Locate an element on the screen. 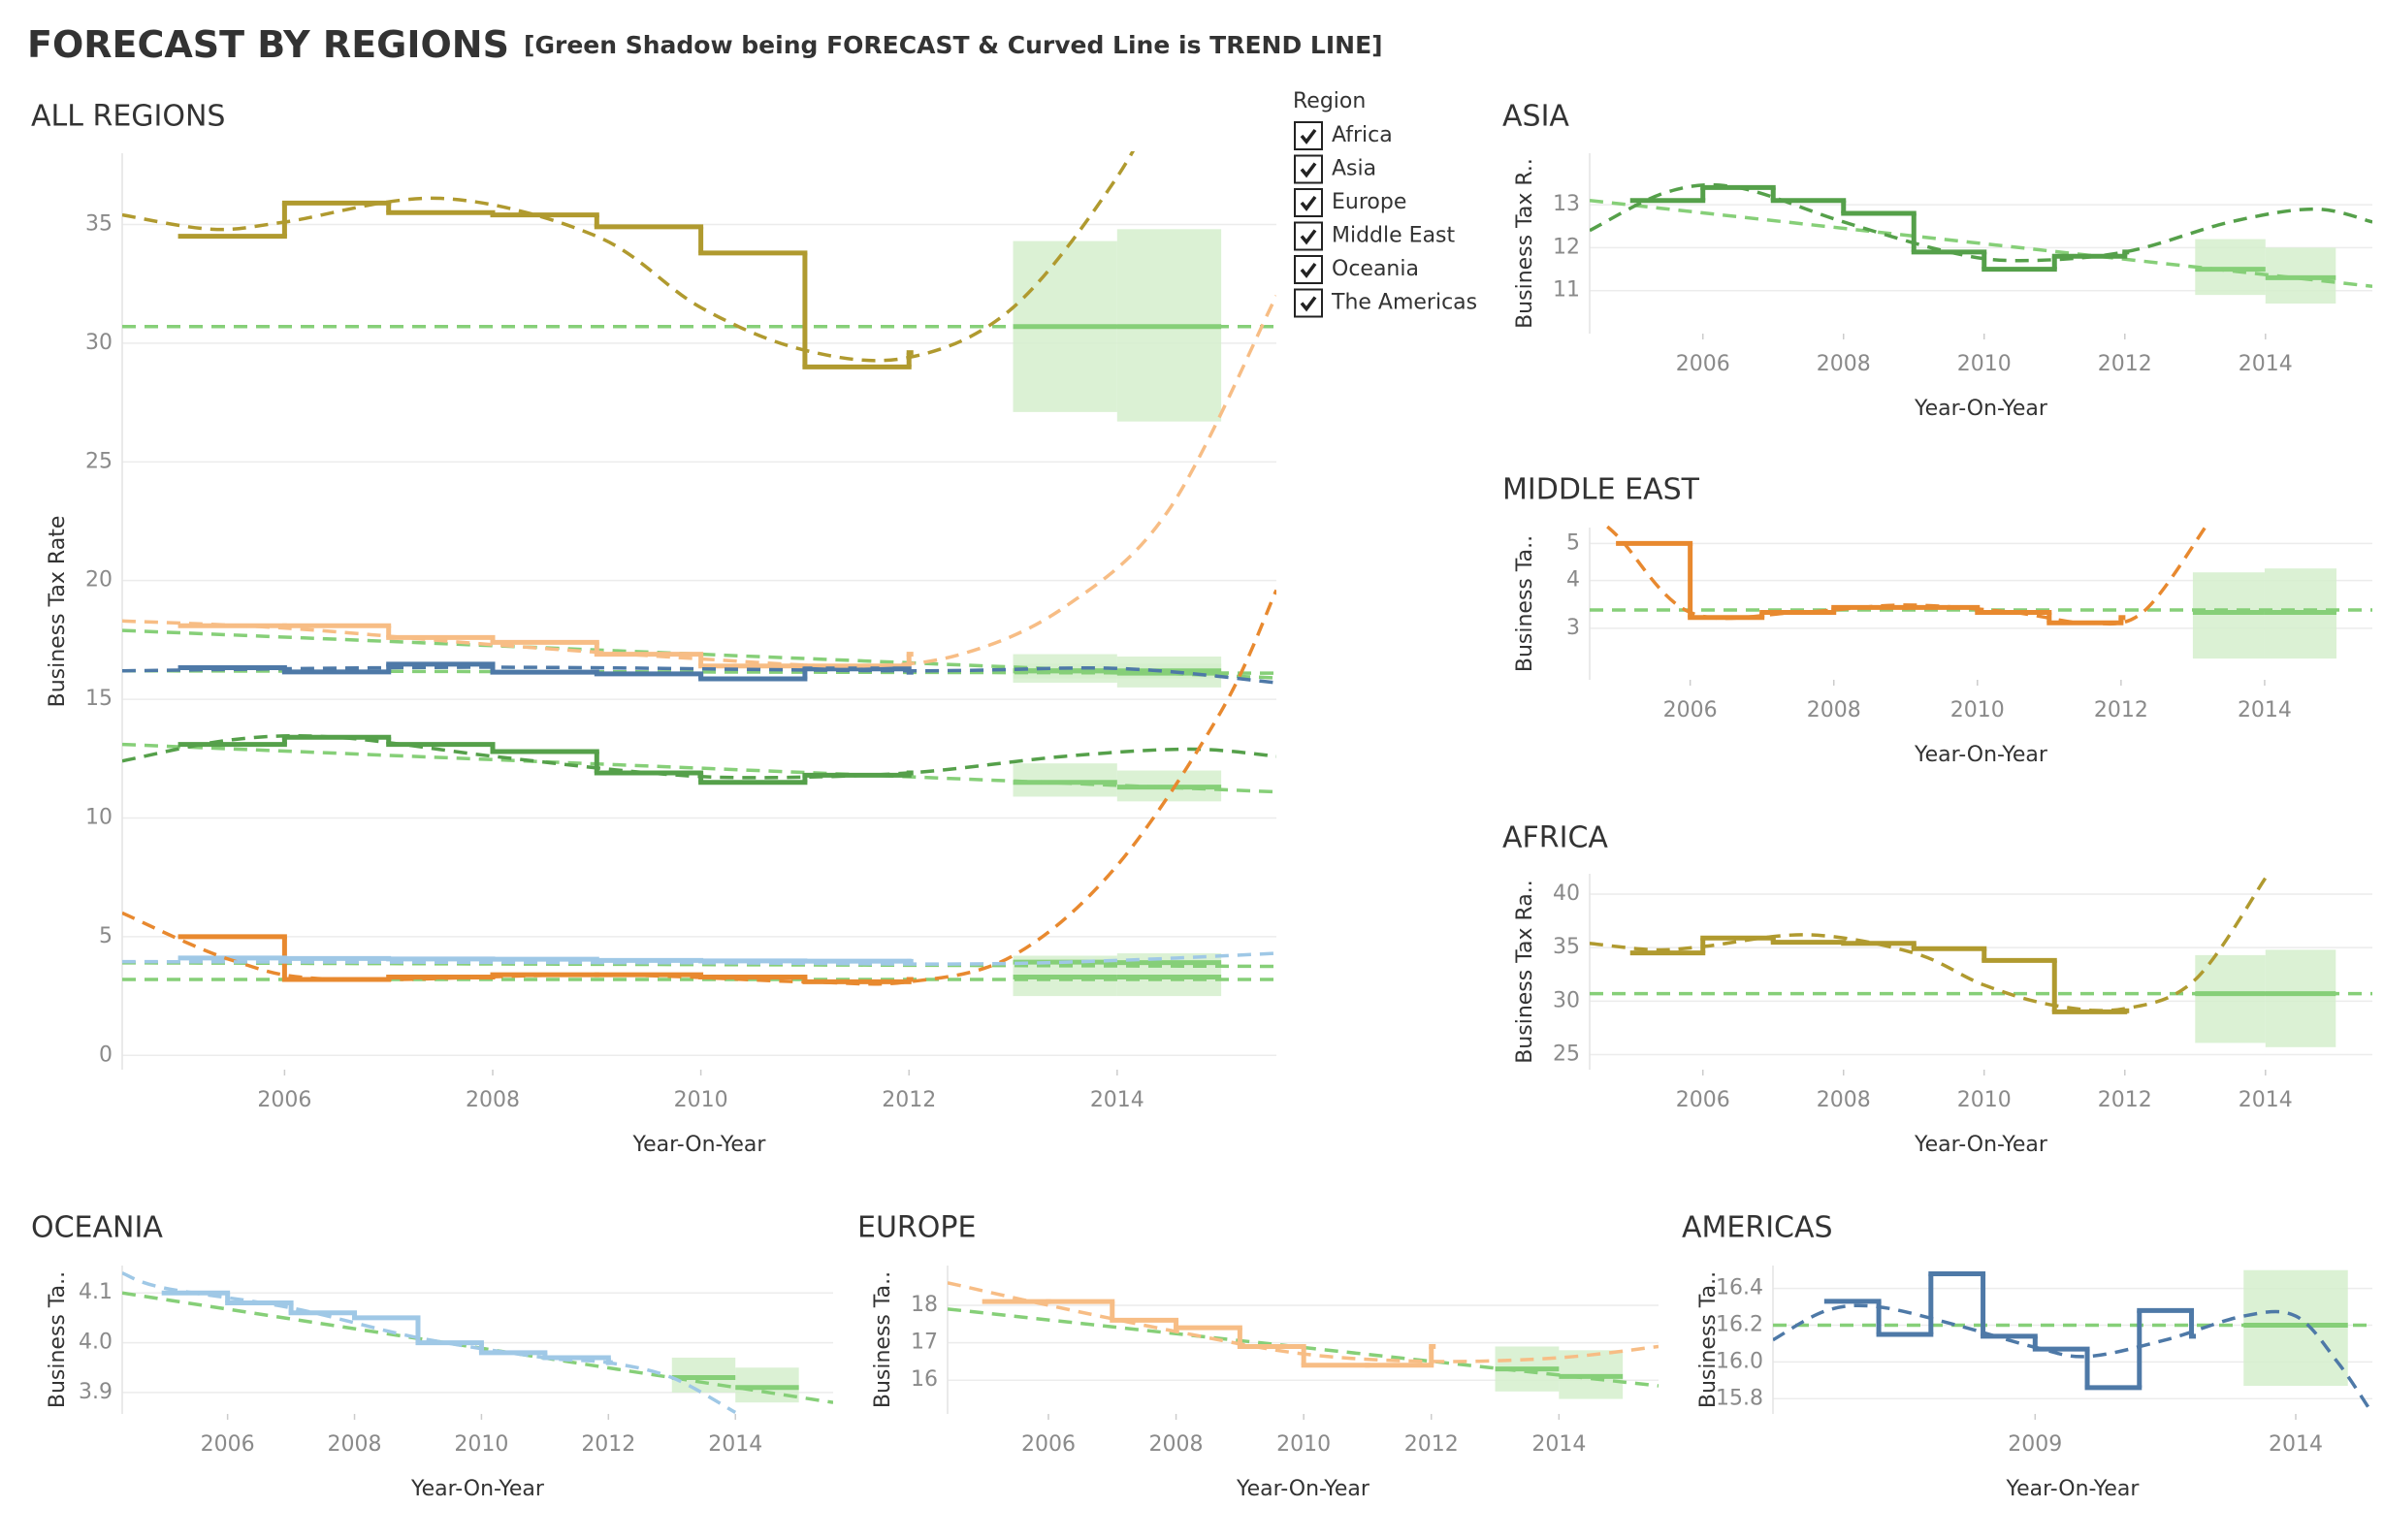 The height and width of the screenshot is (1540, 2384). legend-item: Middle East is located at coordinates (1375, 236).